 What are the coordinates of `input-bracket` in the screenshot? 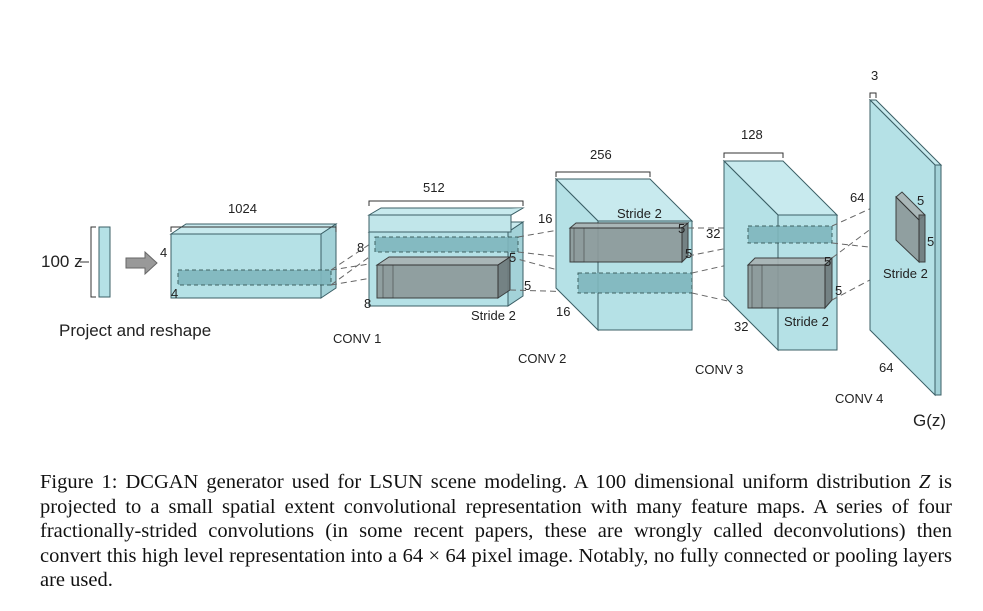 It's located at (93, 262).